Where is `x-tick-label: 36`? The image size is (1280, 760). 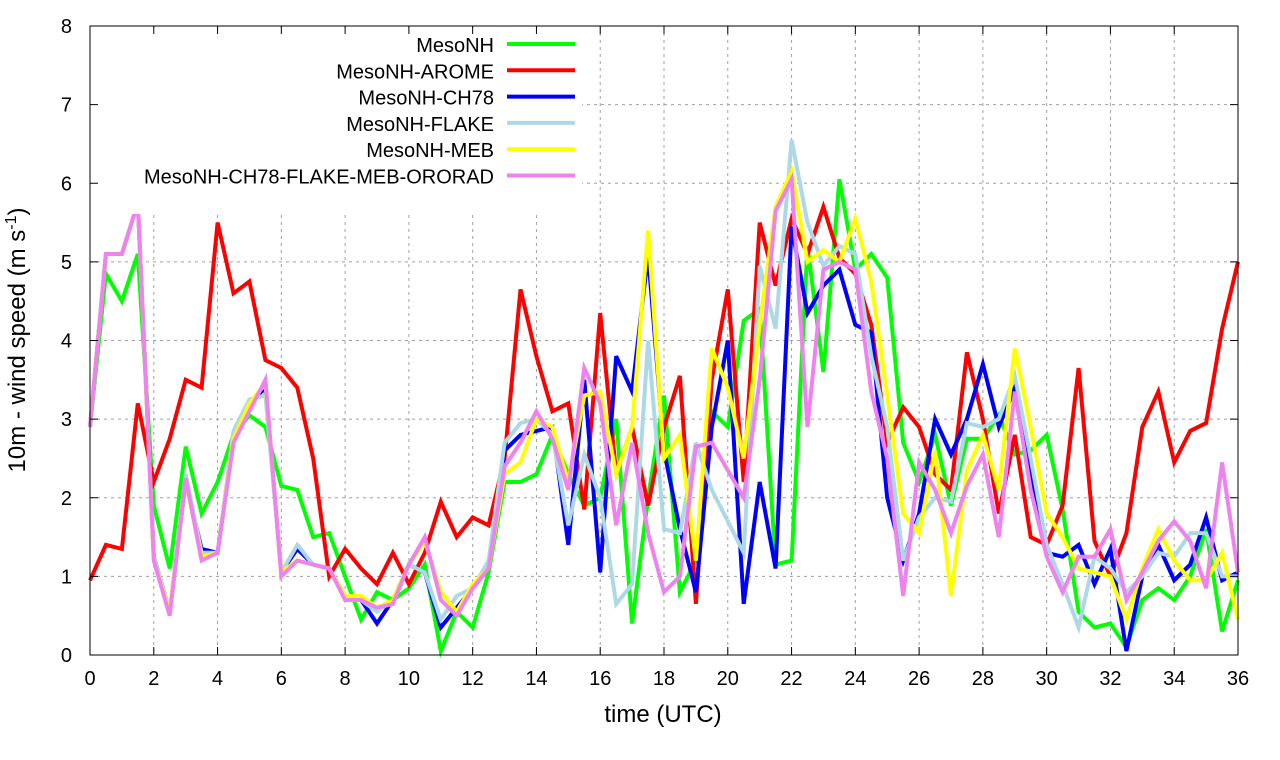 x-tick-label: 36 is located at coordinates (1238, 679).